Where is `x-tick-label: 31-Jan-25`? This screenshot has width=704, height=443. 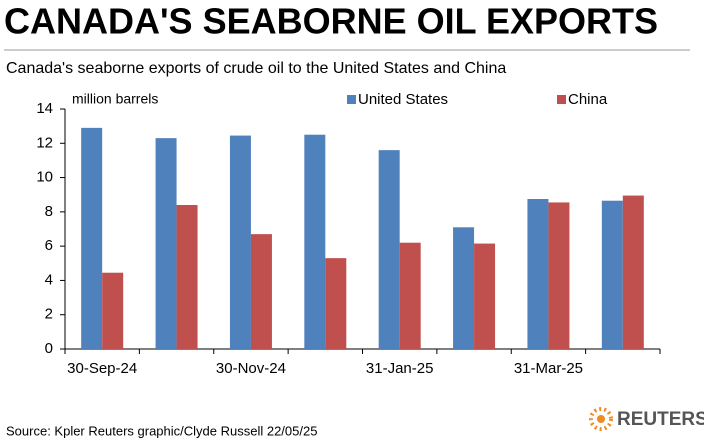 x-tick-label: 31-Jan-25 is located at coordinates (400, 368).